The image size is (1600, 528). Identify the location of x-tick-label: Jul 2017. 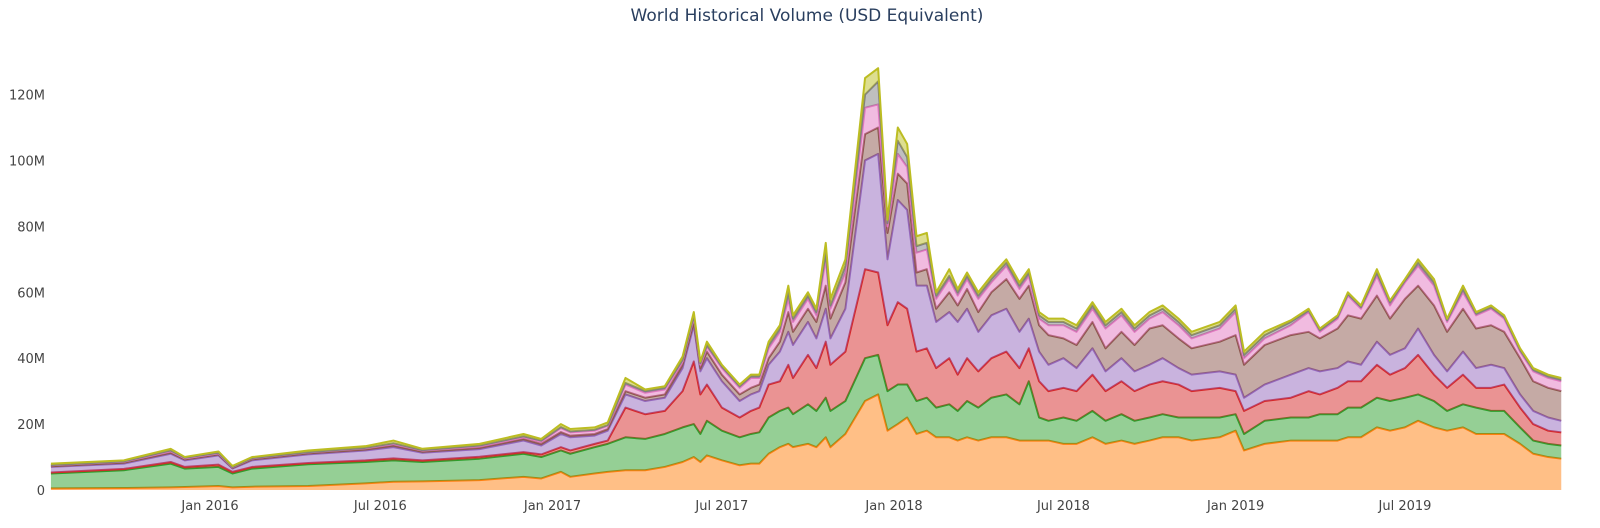
(721, 506).